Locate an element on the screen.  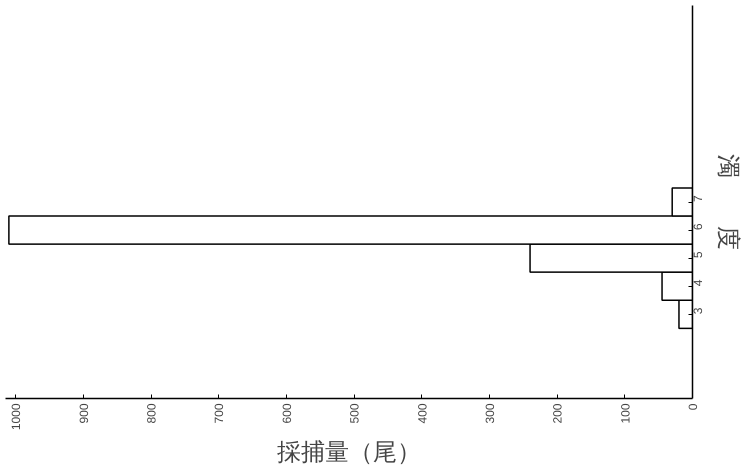
x-tick-label: 600 is located at coordinates (287, 413).